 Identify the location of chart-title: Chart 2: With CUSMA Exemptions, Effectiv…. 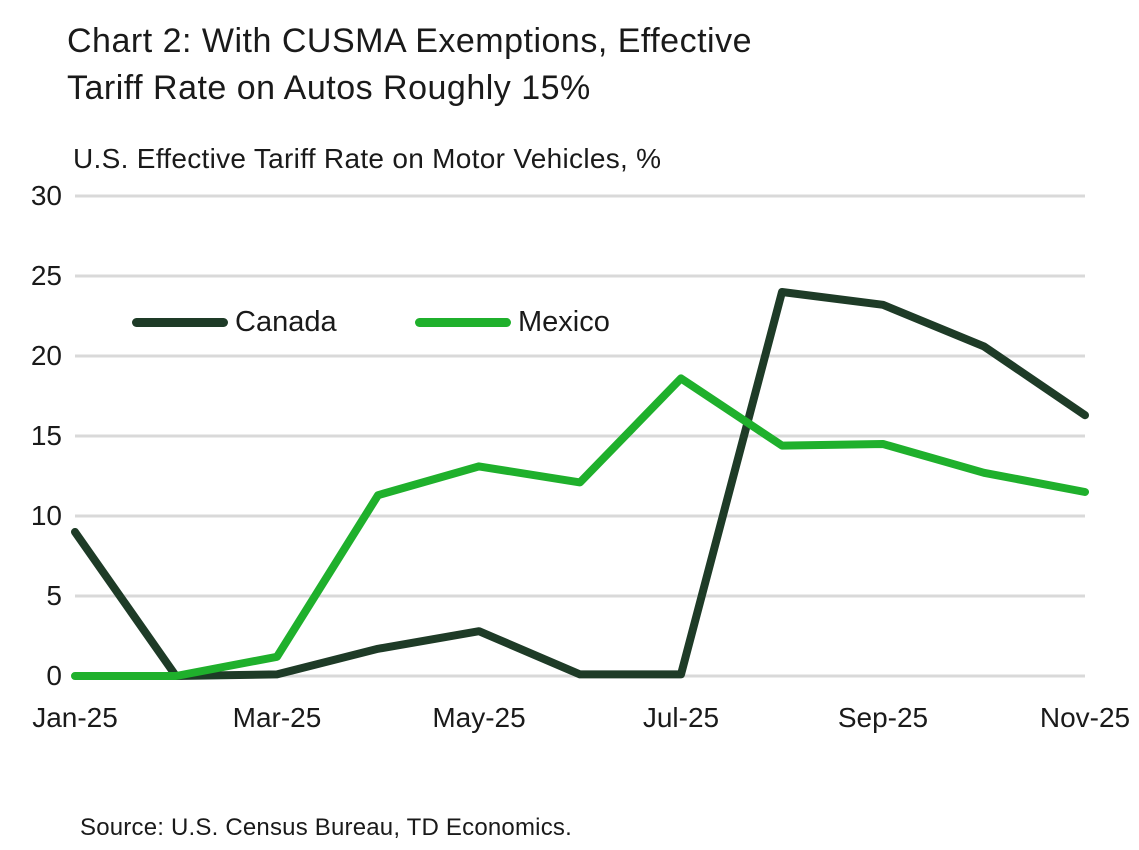
(517, 65).